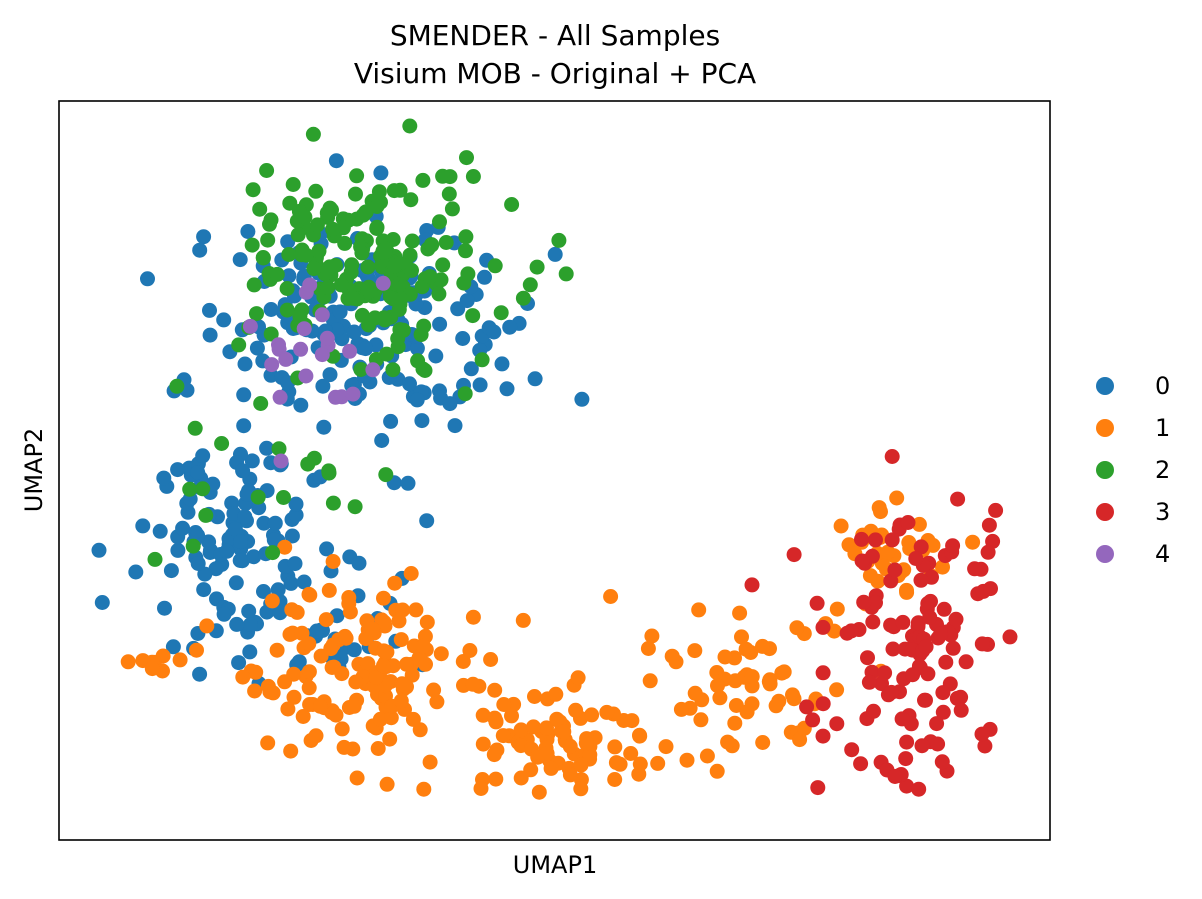 The height and width of the screenshot is (899, 1202). I want to click on chart-title: SMENDER - All Samples, so click(555, 35).